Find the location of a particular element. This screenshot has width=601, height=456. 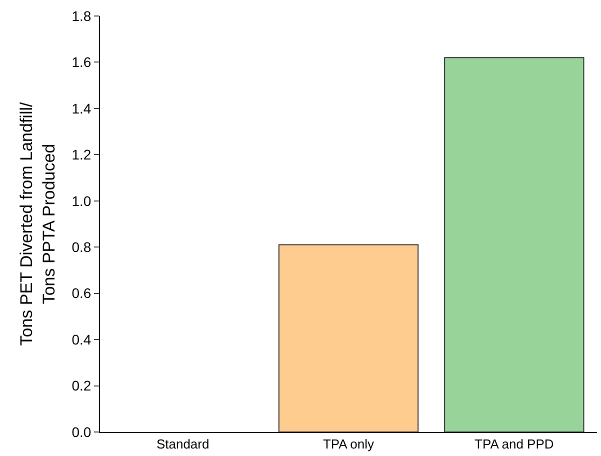

y-tick-label: 1.0 is located at coordinates (82, 200).